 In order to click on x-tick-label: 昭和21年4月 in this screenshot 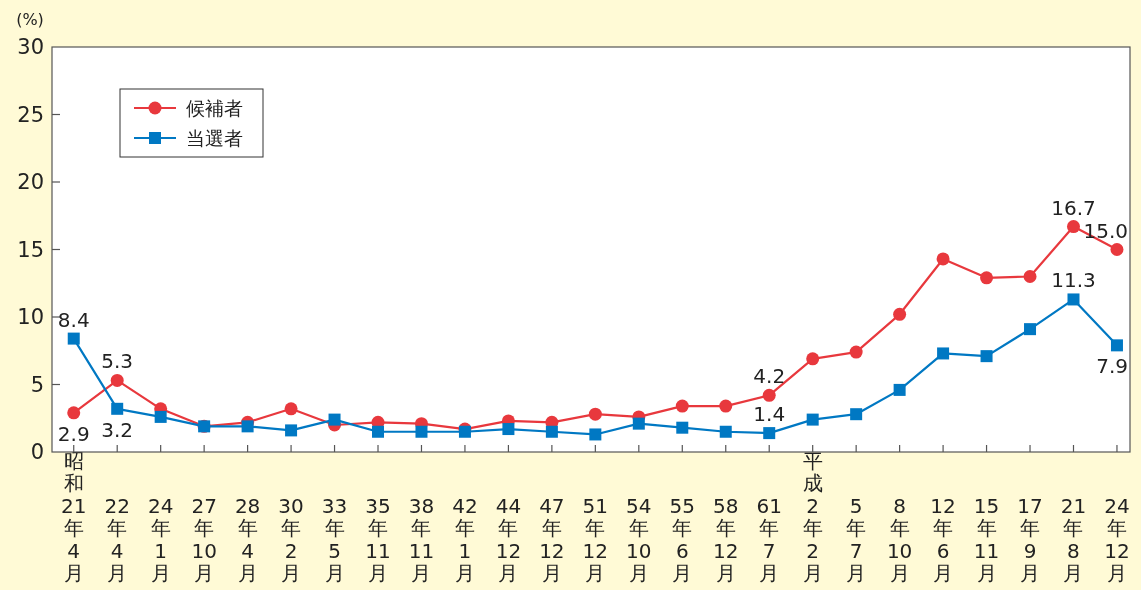, I will do `click(74, 516)`.